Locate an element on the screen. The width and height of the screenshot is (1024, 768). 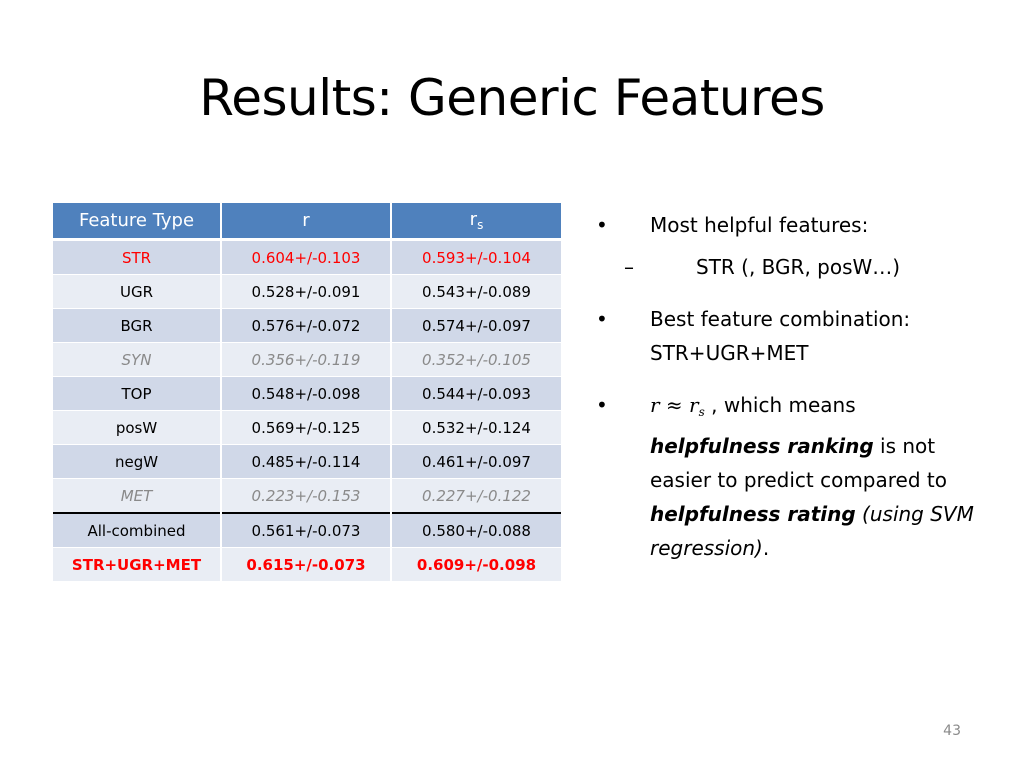
cell-rs: 0.593+/-0.104 is located at coordinates (476, 257).